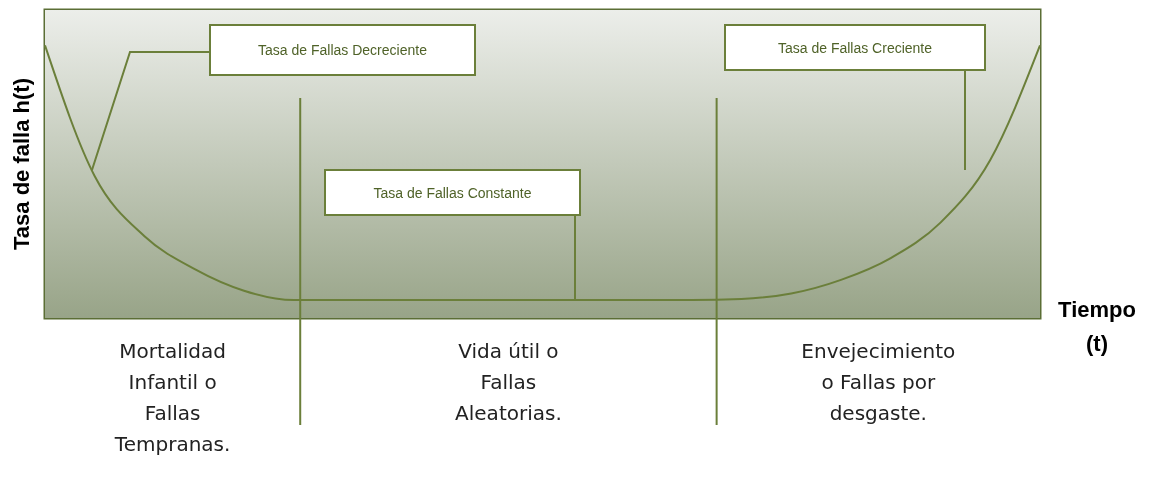 The width and height of the screenshot is (1155, 487). What do you see at coordinates (855, 97) in the screenshot?
I see `callout-box: Tasa de Fallas Creciente` at bounding box center [855, 97].